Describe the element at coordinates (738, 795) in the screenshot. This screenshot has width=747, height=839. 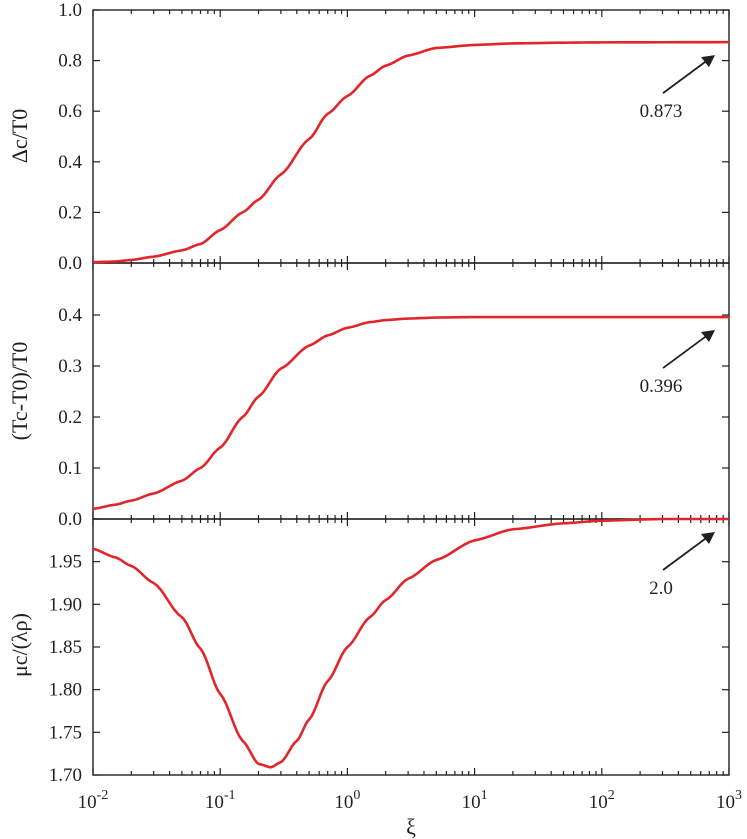
I see `x-tick-exponent: 3` at that location.